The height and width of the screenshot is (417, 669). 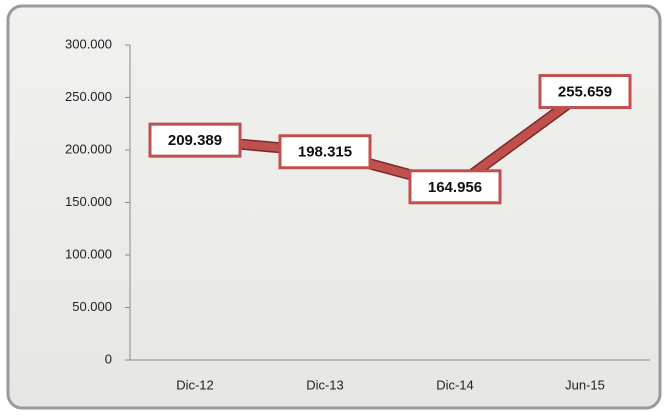 What do you see at coordinates (88, 148) in the screenshot?
I see `y-tick-label: 200.000` at bounding box center [88, 148].